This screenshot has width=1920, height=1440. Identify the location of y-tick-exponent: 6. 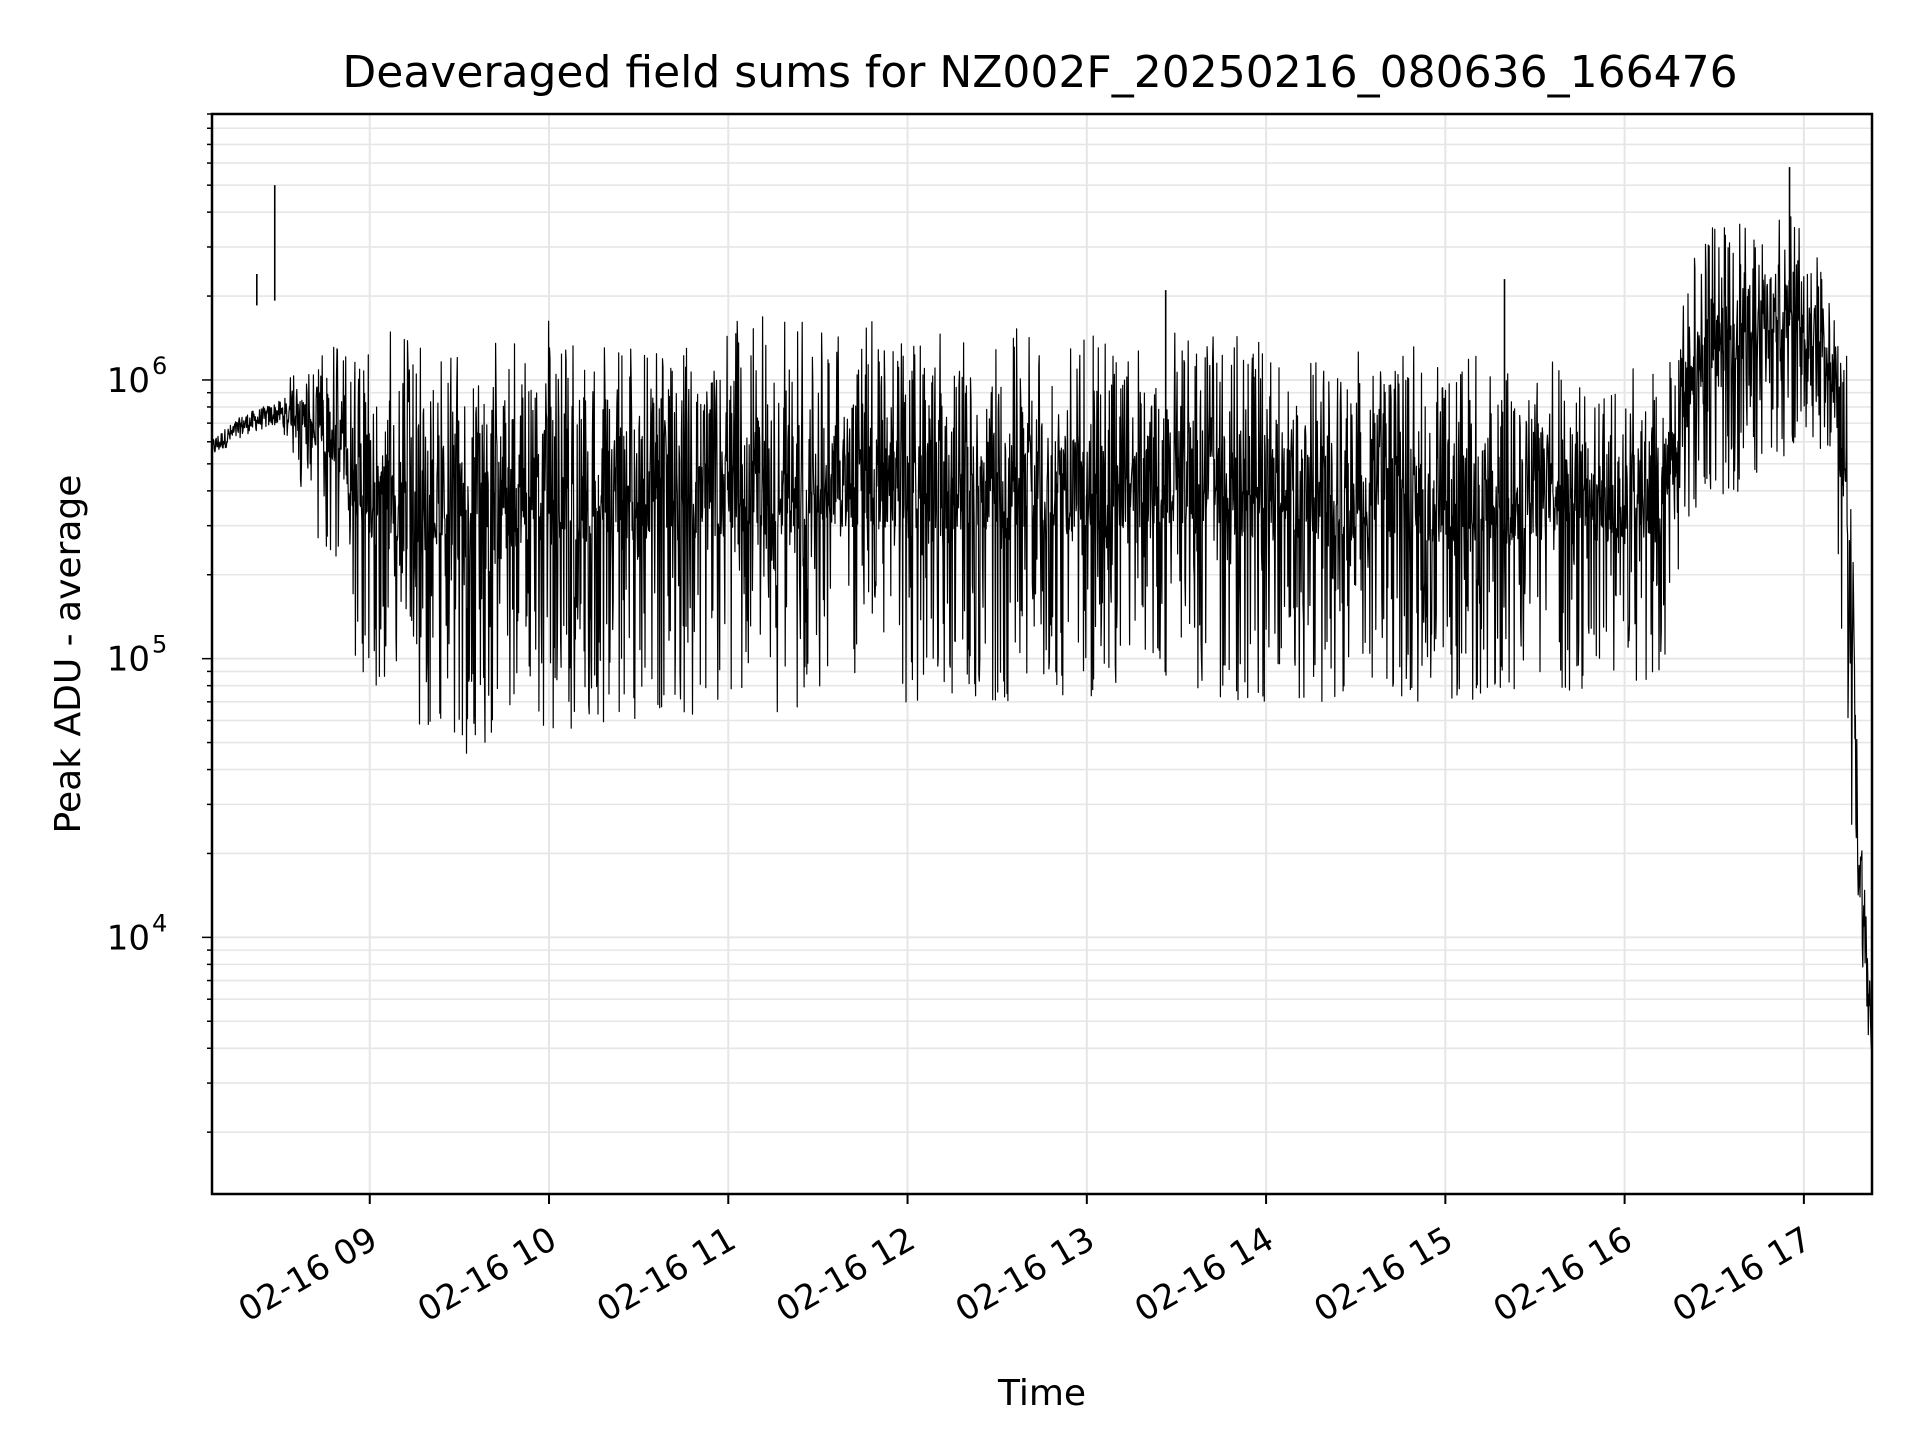
(159, 366).